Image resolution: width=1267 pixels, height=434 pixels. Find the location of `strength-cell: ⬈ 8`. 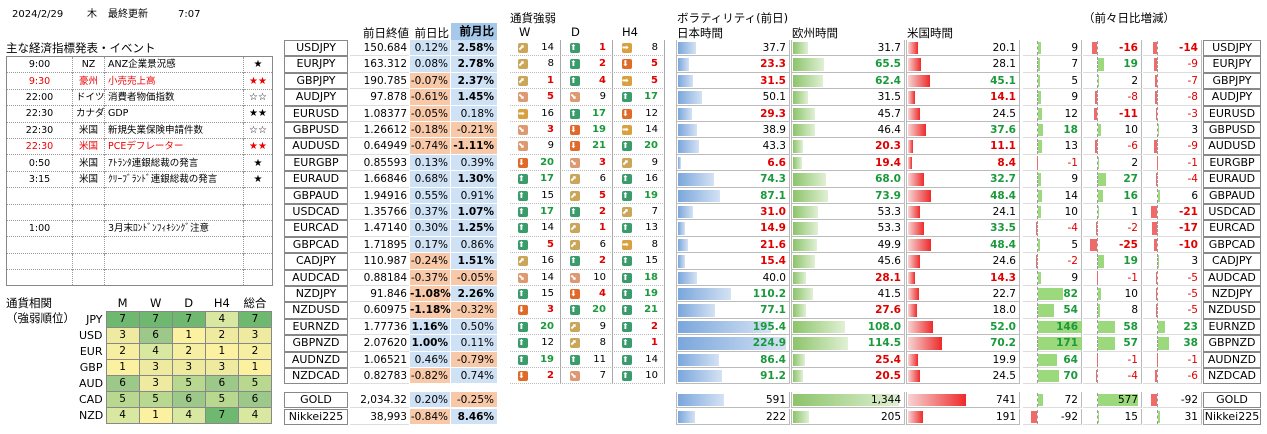

strength-cell: ⬈ 8 is located at coordinates (535, 64).